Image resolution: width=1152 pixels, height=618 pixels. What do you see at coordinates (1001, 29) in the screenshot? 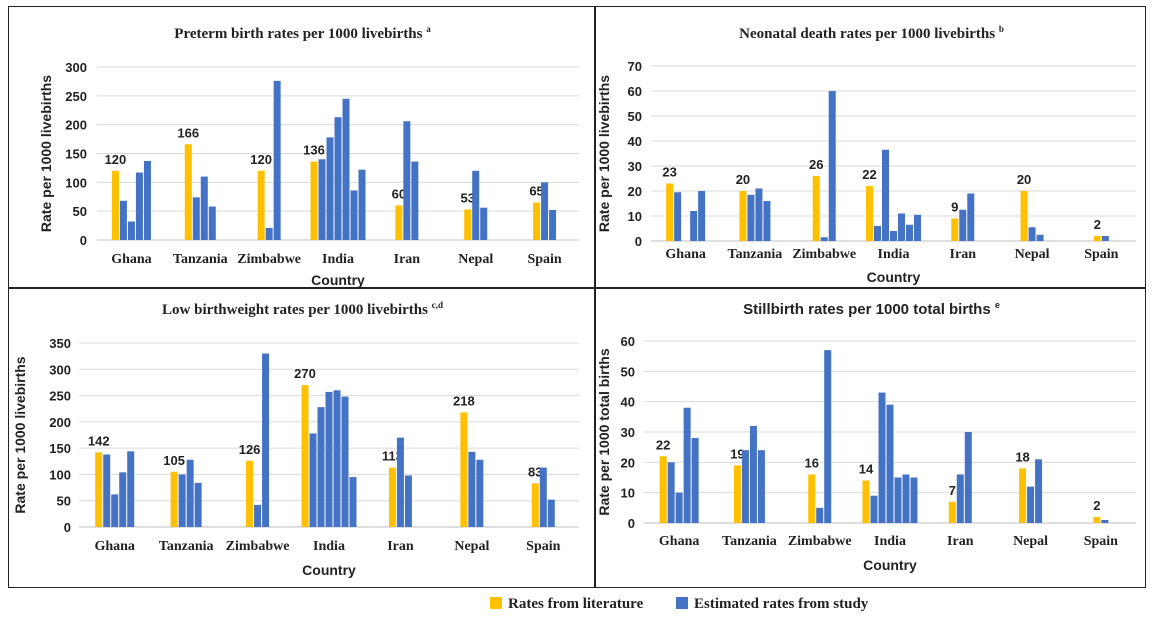
I see `chart-title-superscript: b` at bounding box center [1001, 29].